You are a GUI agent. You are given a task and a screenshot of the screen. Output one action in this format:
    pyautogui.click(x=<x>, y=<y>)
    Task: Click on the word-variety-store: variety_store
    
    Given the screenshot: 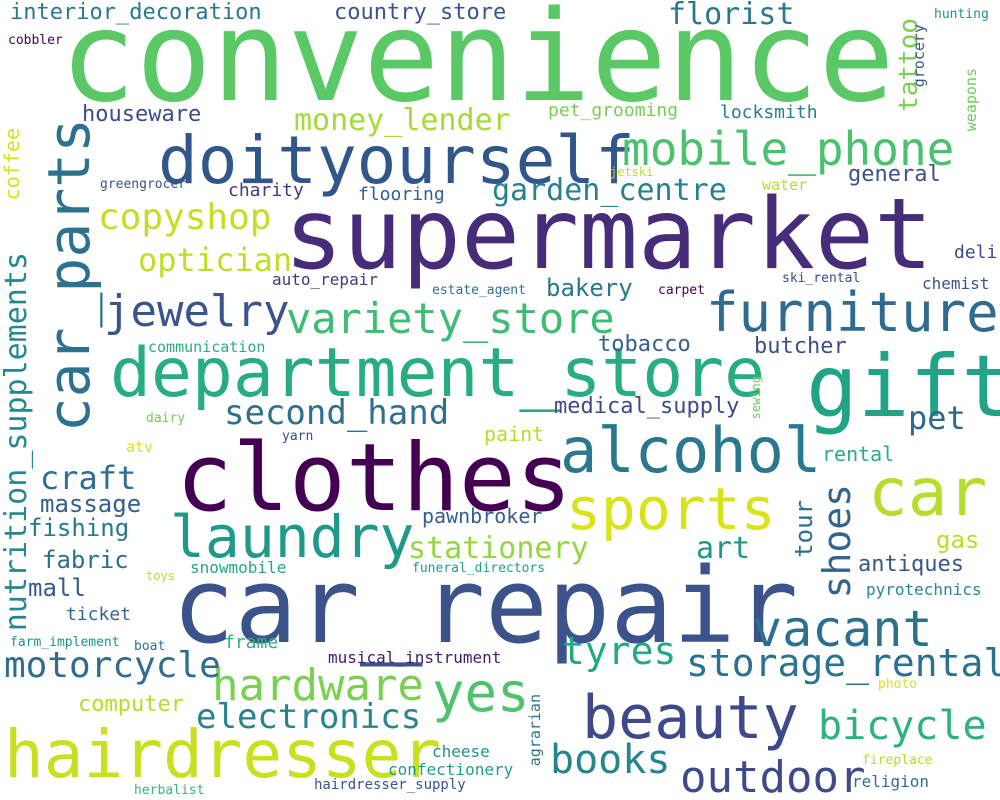 What is the action you would take?
    pyautogui.click(x=450, y=318)
    